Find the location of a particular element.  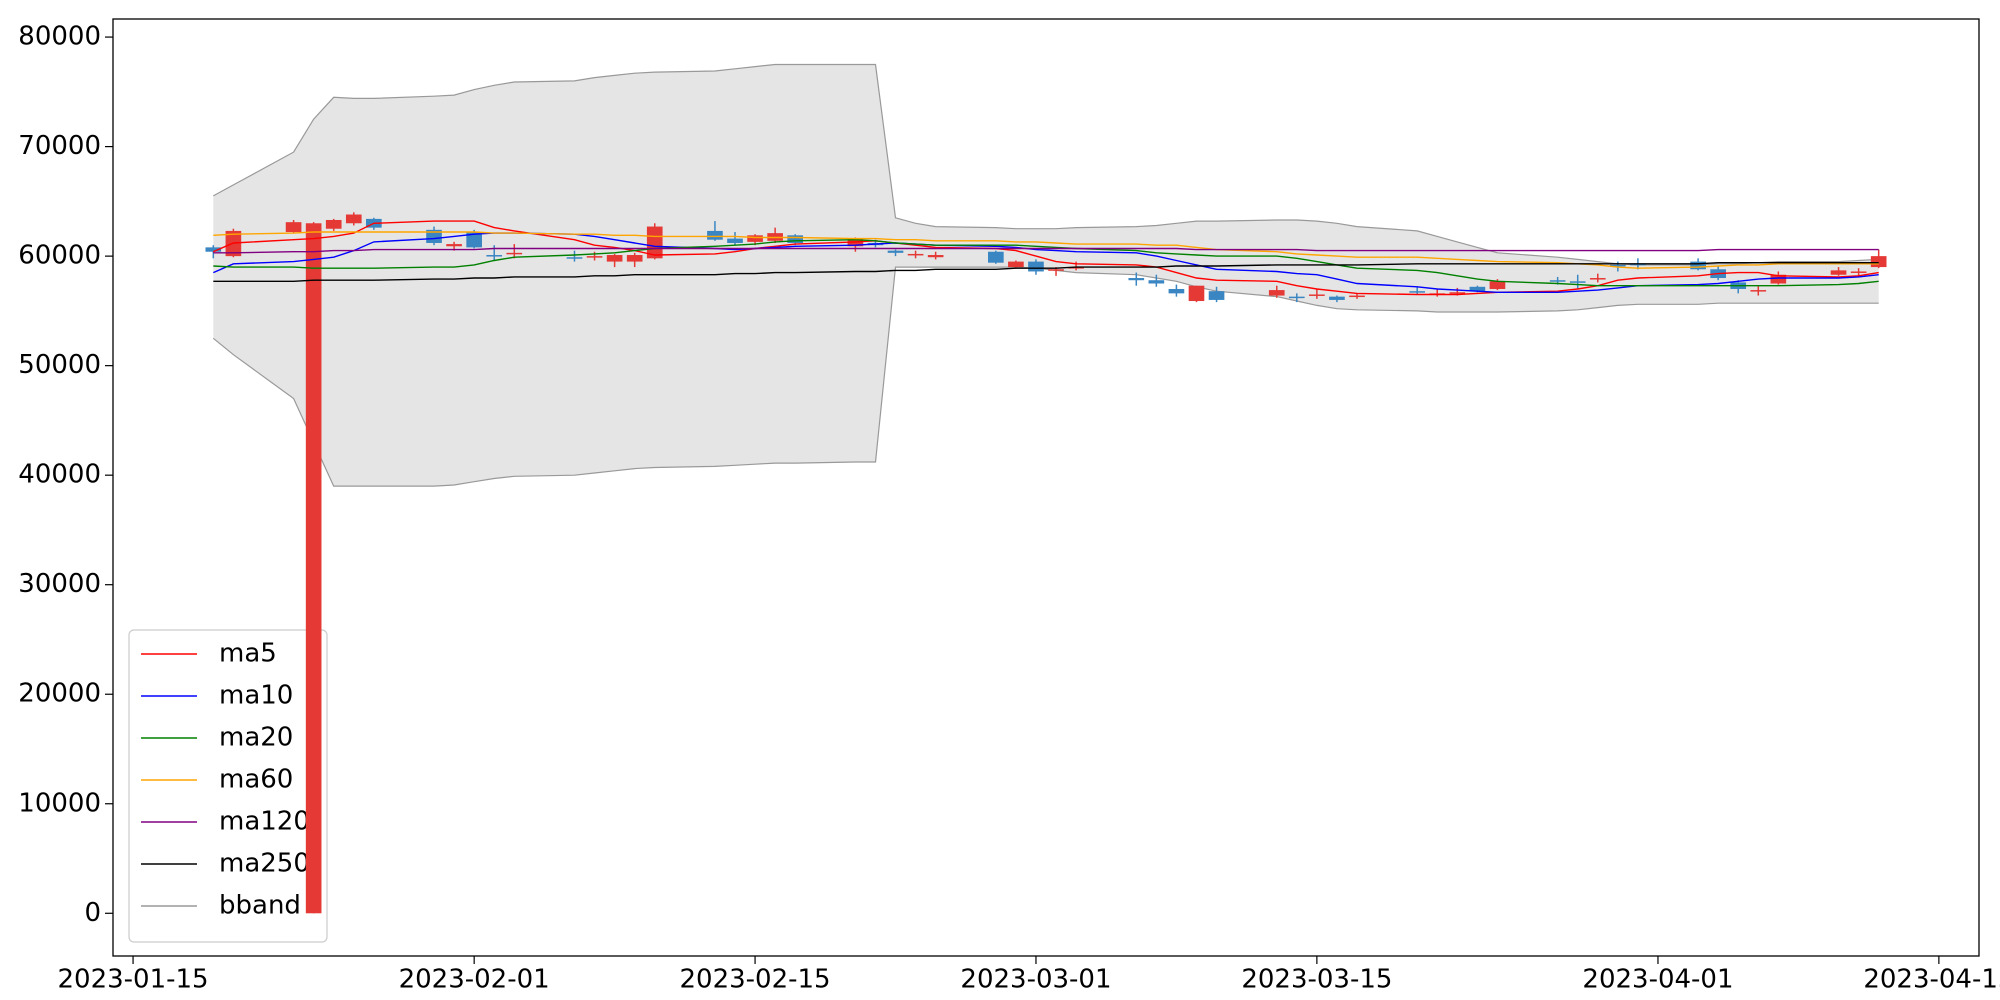

legend-label: ma10 is located at coordinates (256, 696).